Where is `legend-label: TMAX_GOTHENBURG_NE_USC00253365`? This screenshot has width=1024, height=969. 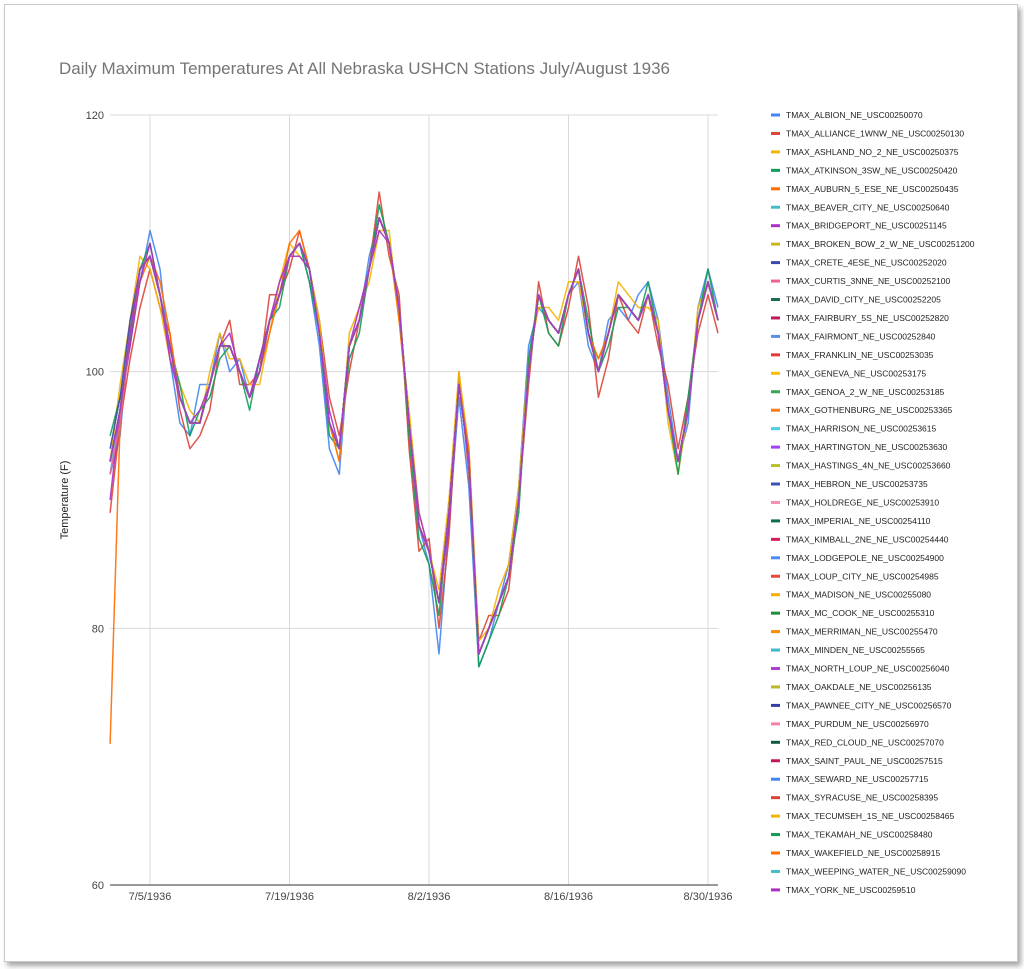 legend-label: TMAX_GOTHENBURG_NE_USC00253365 is located at coordinates (869, 410).